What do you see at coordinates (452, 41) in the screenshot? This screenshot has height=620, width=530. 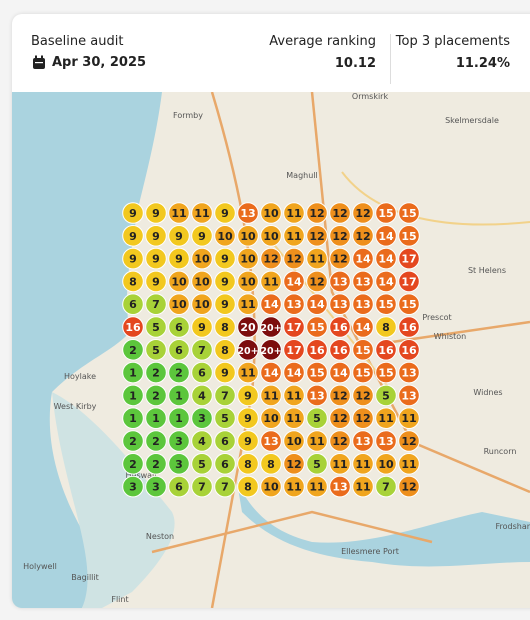 I see `metric-label: Top 3 placements` at bounding box center [452, 41].